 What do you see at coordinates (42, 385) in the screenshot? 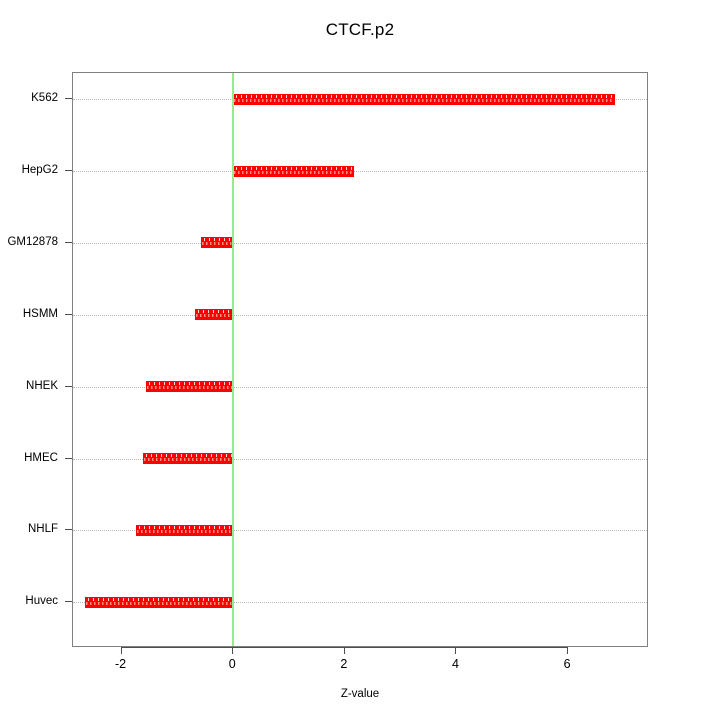
I see `y-tick-label-nhek: NHEK` at bounding box center [42, 385].